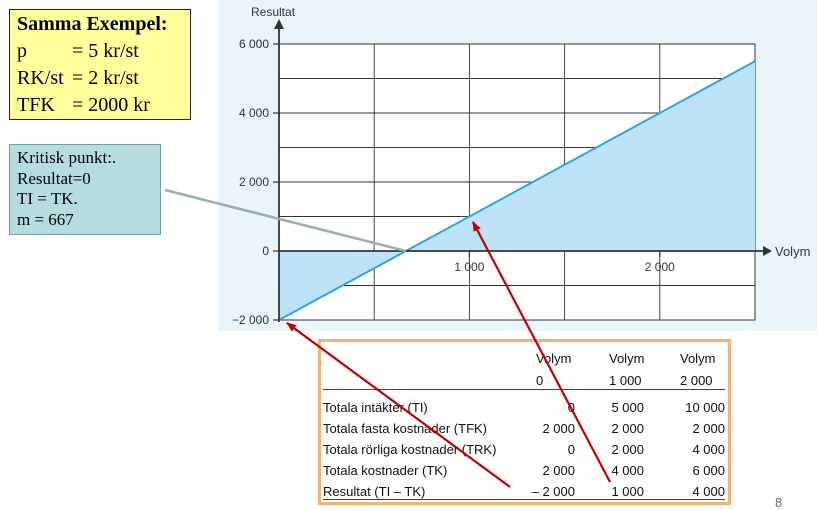  What do you see at coordinates (273, 12) in the screenshot?
I see `y-axis-label: Resultat` at bounding box center [273, 12].